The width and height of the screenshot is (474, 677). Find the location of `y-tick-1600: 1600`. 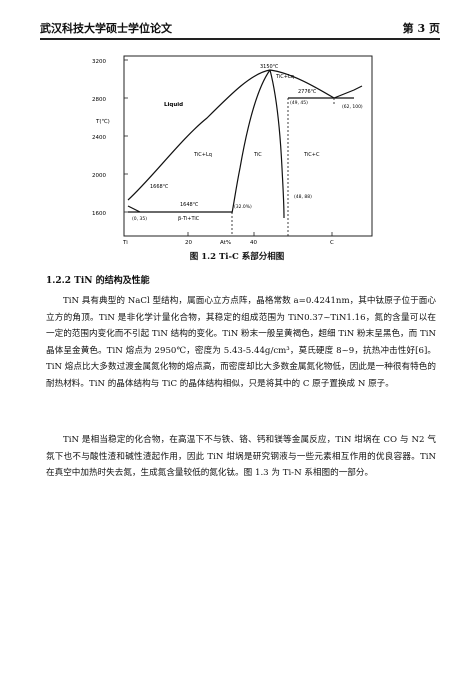

y-tick-1600: 1600 is located at coordinates (99, 214).